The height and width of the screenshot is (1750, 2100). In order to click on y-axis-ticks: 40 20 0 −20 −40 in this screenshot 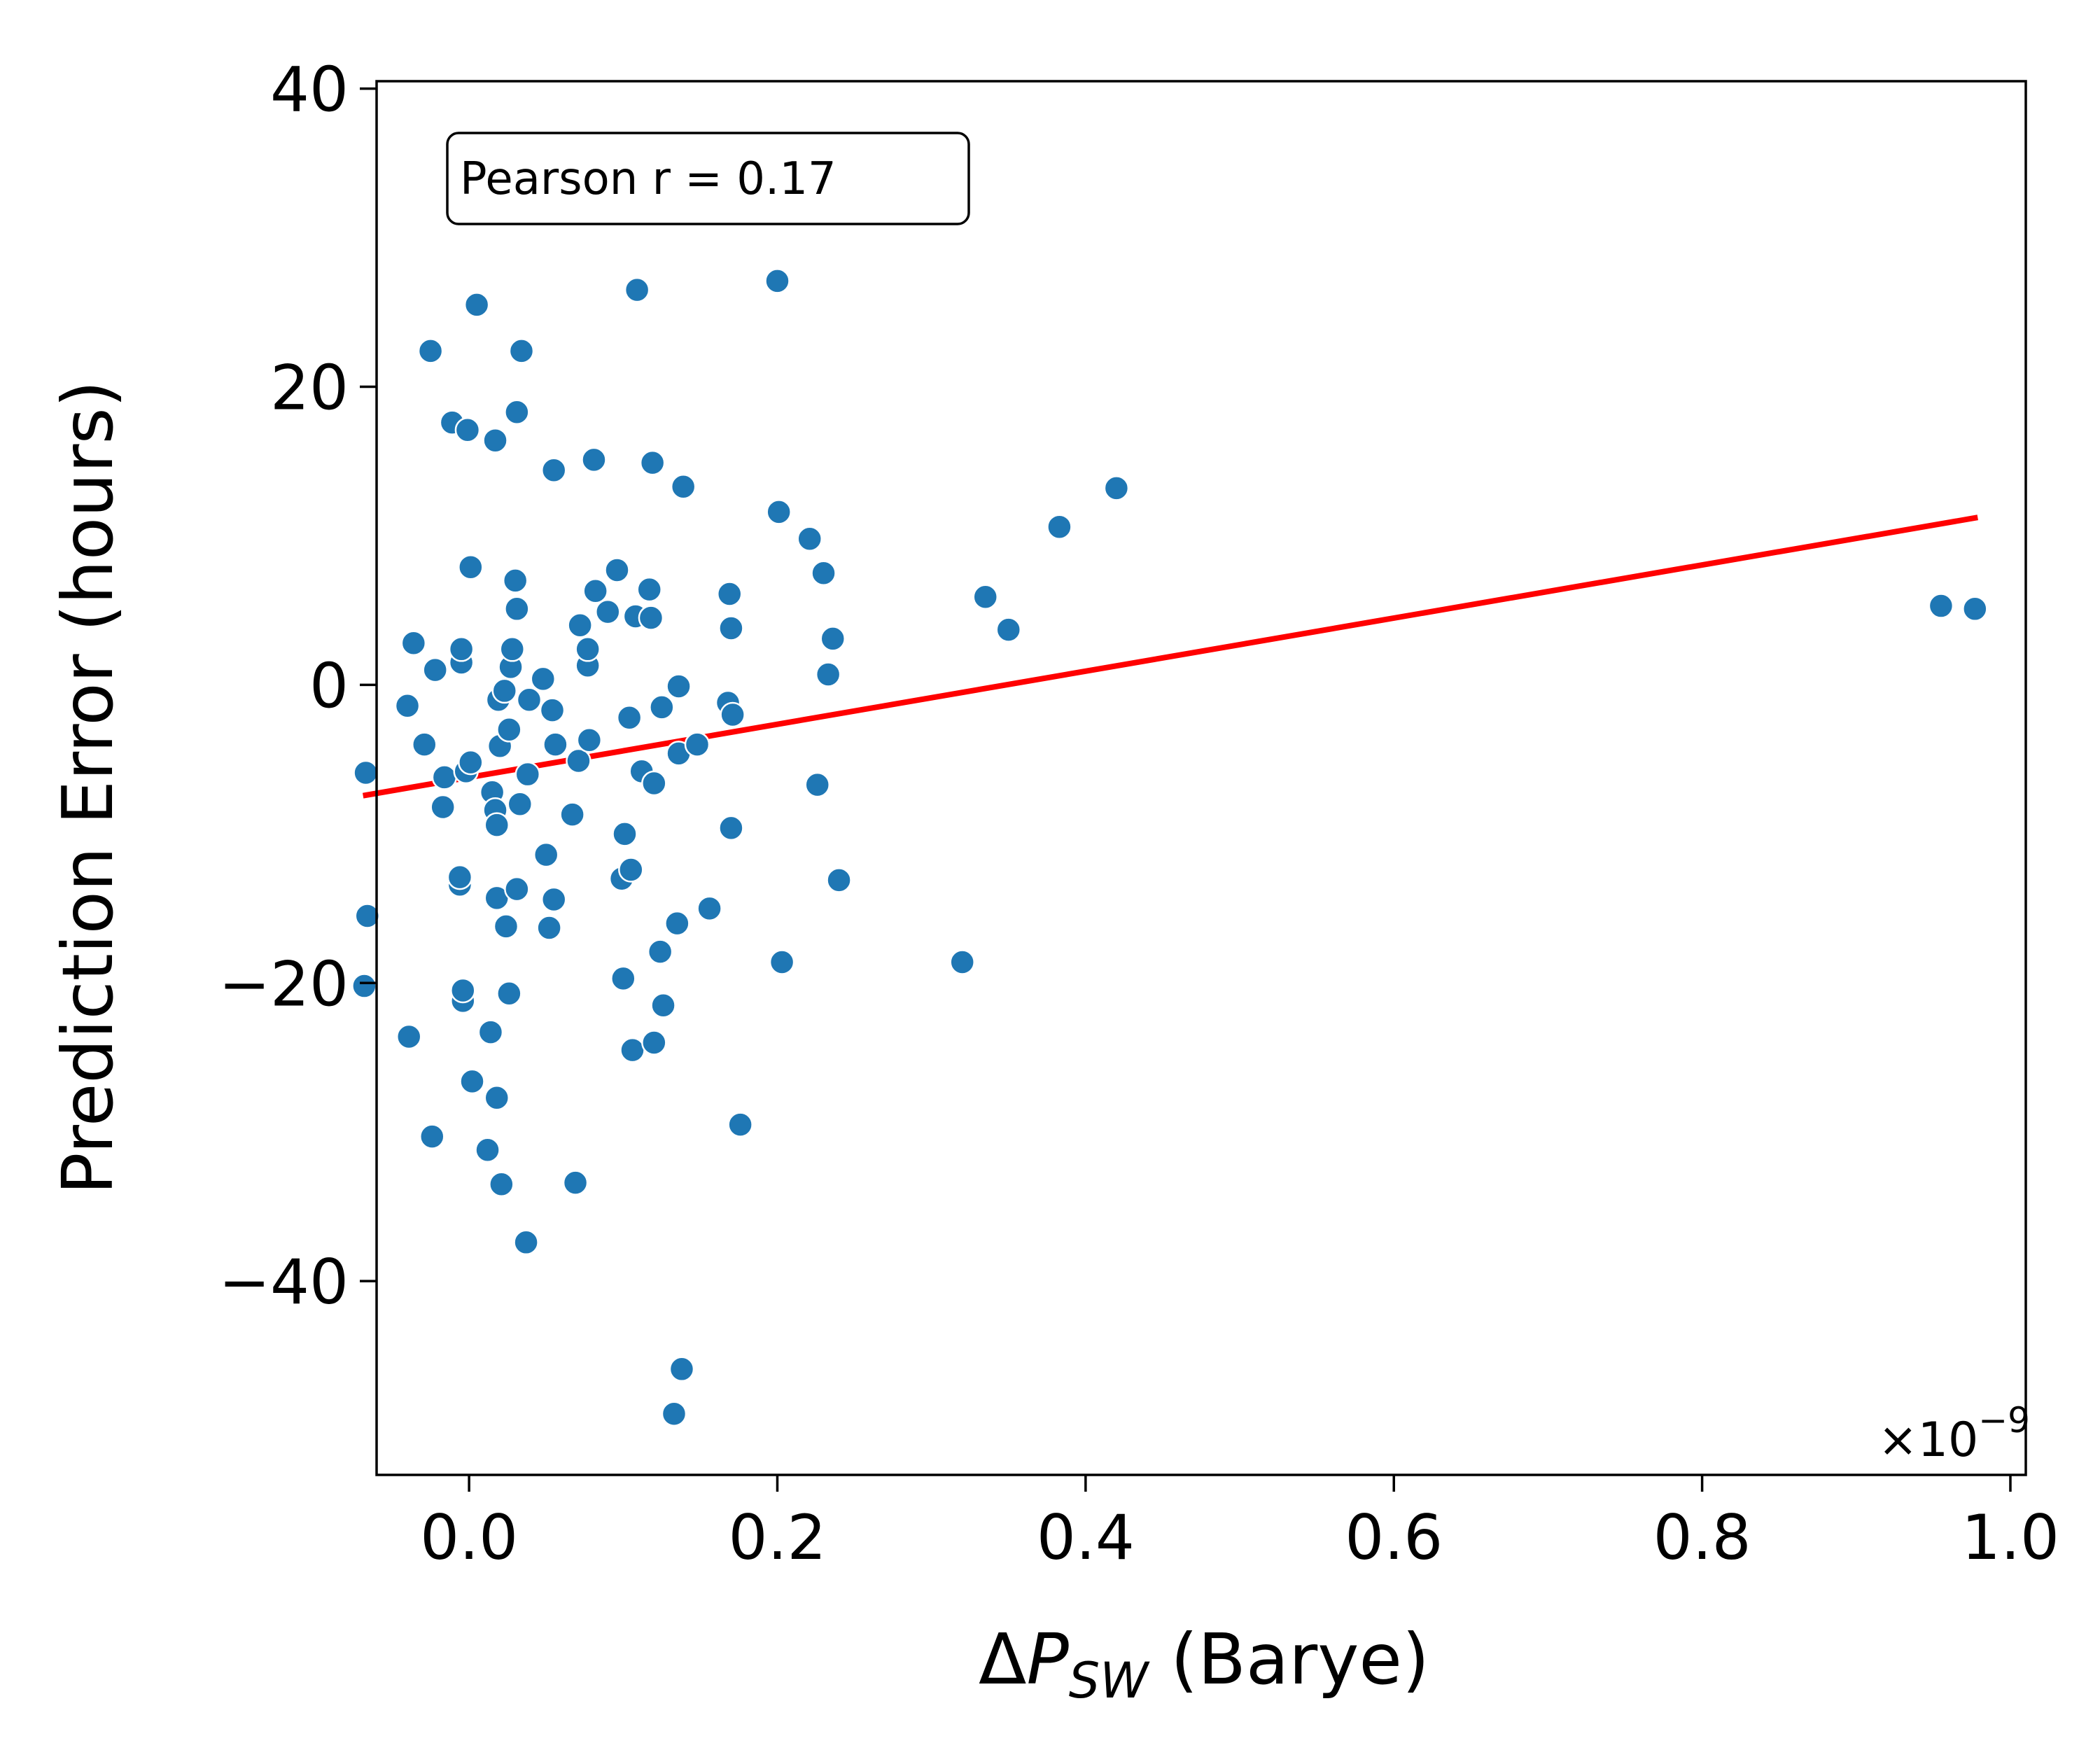, I will do `click(297, 686)`.